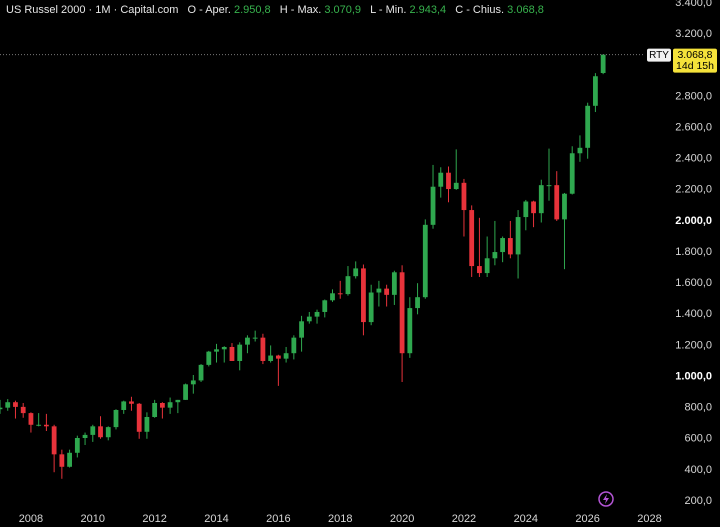 The height and width of the screenshot is (527, 720). What do you see at coordinates (587, 519) in the screenshot?
I see `x-tick-label: 2026` at bounding box center [587, 519].